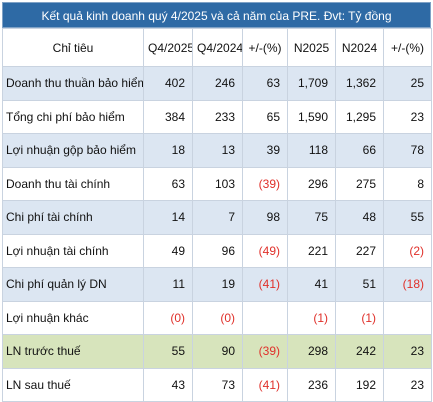  What do you see at coordinates (311, 116) in the screenshot?
I see `value-cell: 1,590` at bounding box center [311, 116].